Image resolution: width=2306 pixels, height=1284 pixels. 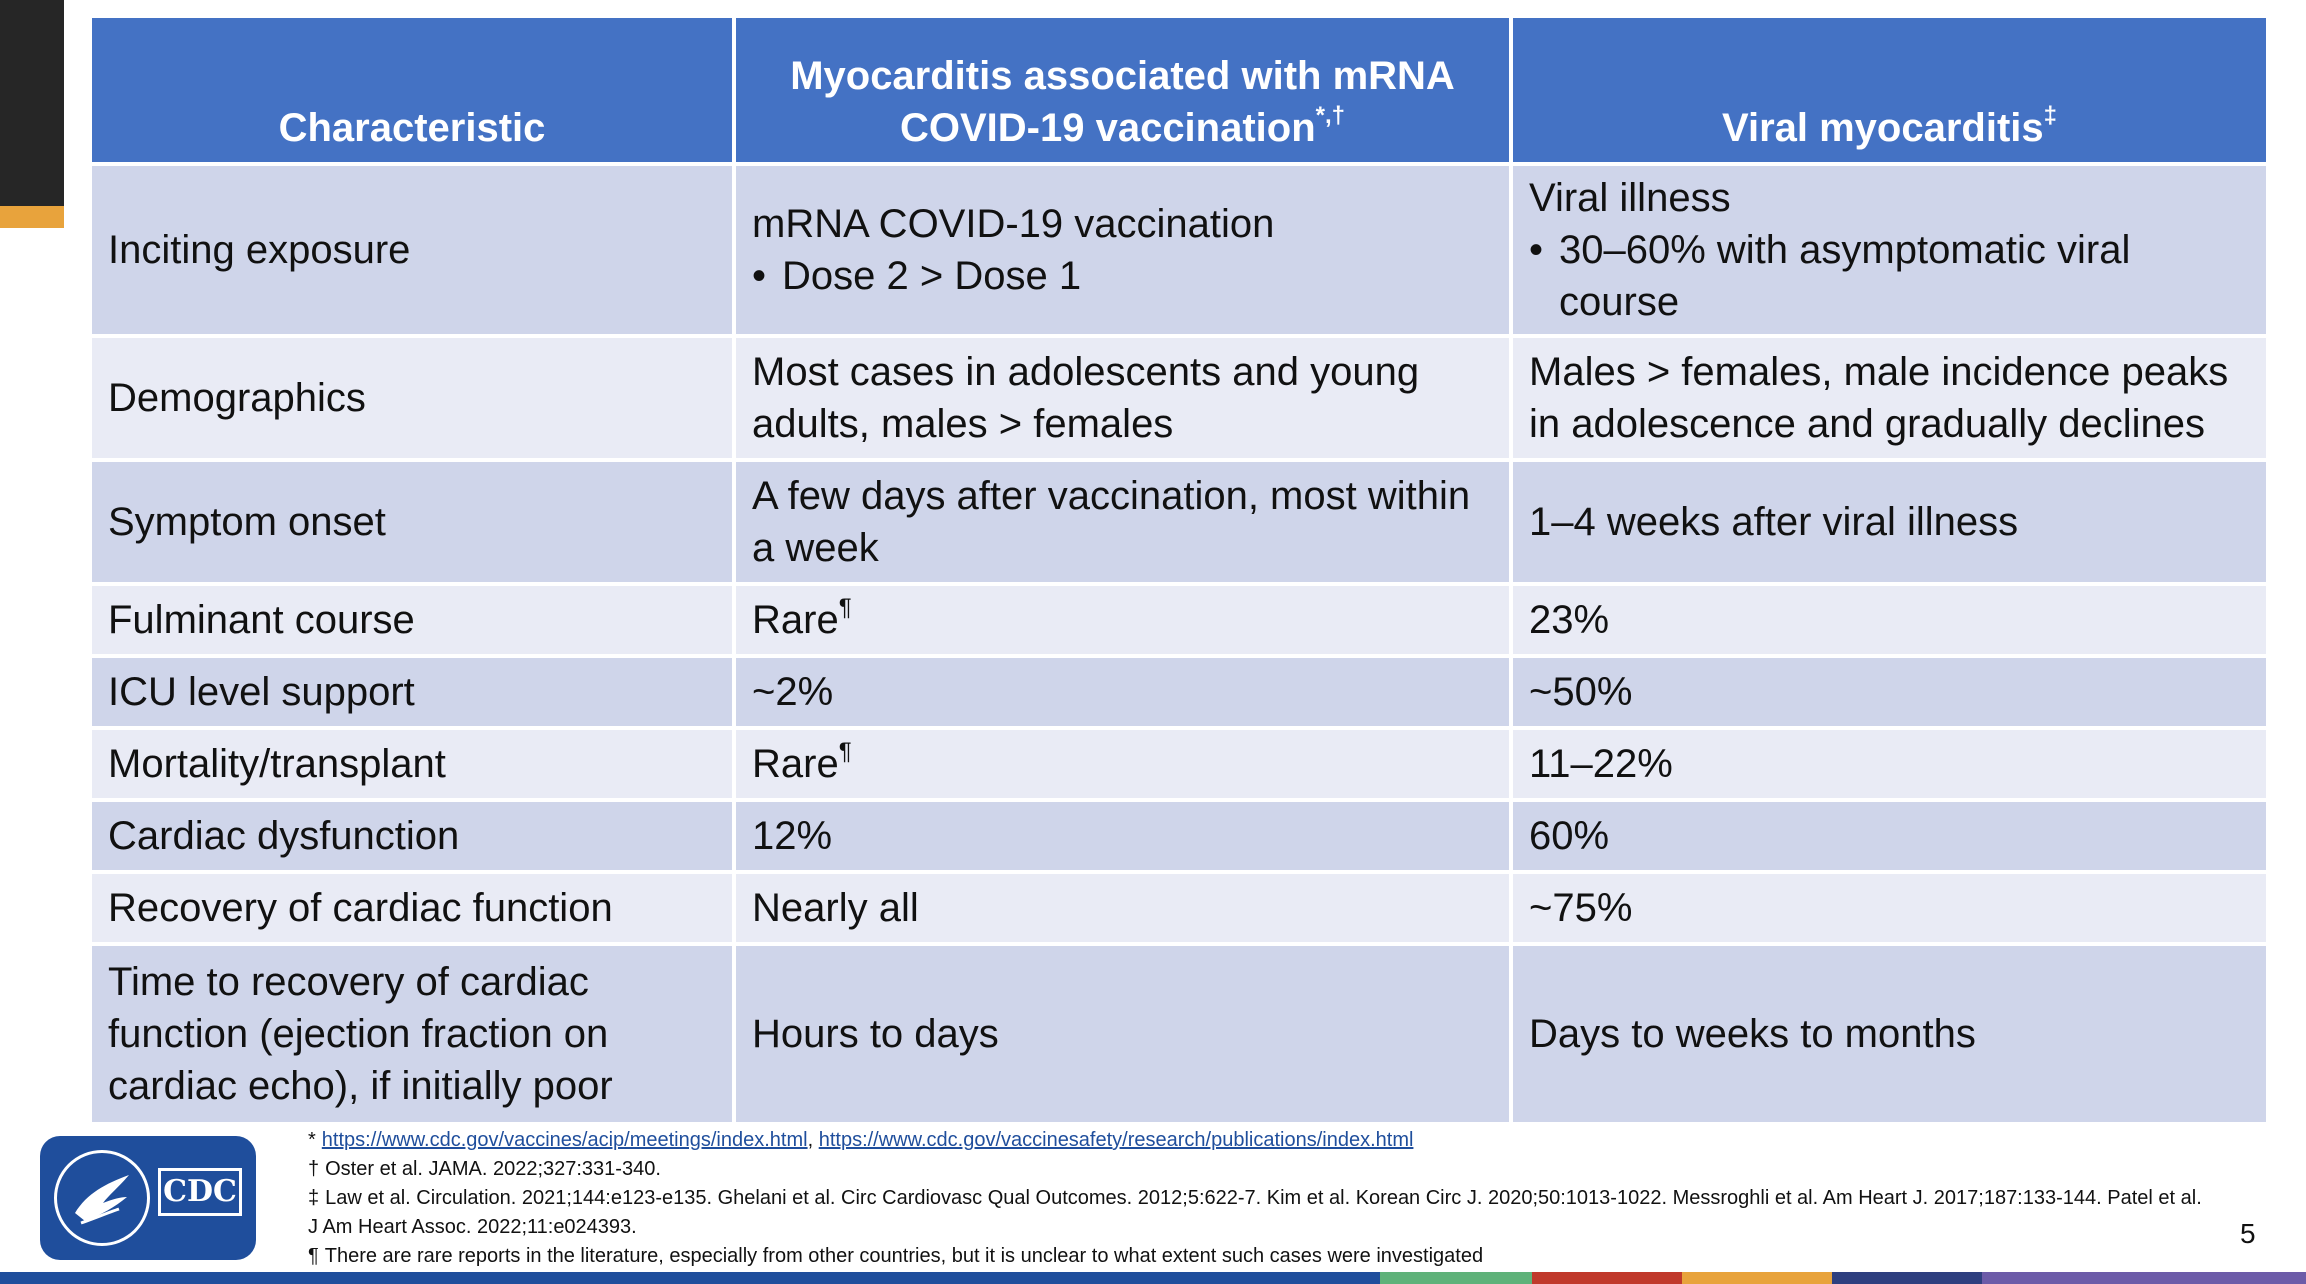 I want to click on cell-vaccine: 12%, so click(x=1122, y=836).